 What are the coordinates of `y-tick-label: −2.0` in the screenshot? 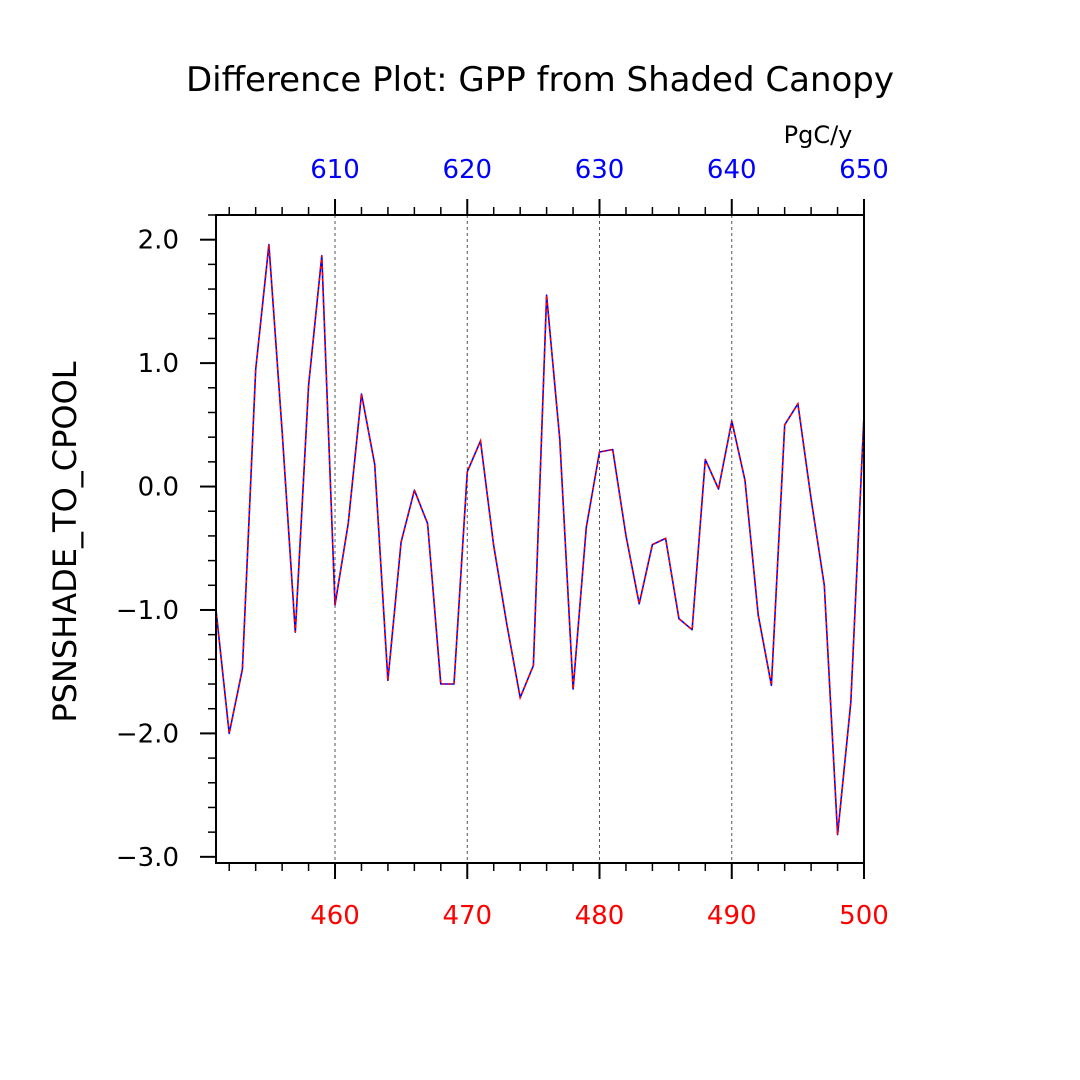 It's located at (147, 734).